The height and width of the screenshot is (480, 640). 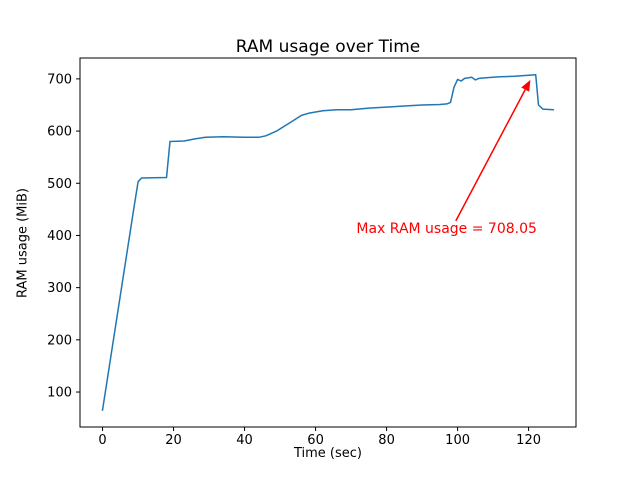 I want to click on x-tick-label: 20, so click(x=173, y=440).